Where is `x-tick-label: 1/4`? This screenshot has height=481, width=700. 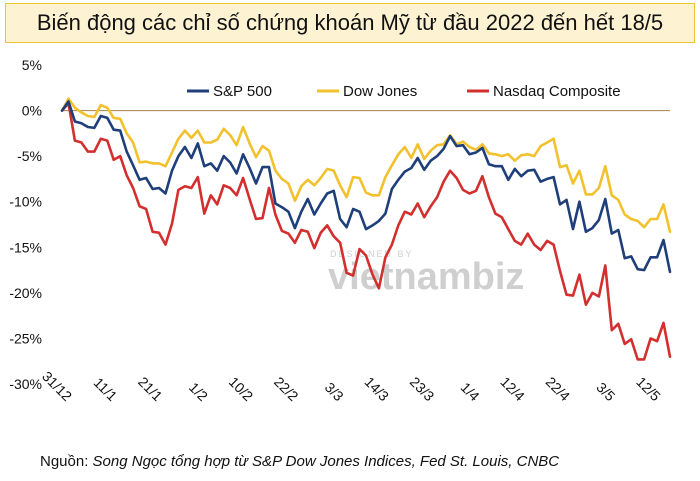 x-tick-label: 1/4 is located at coordinates (470, 391).